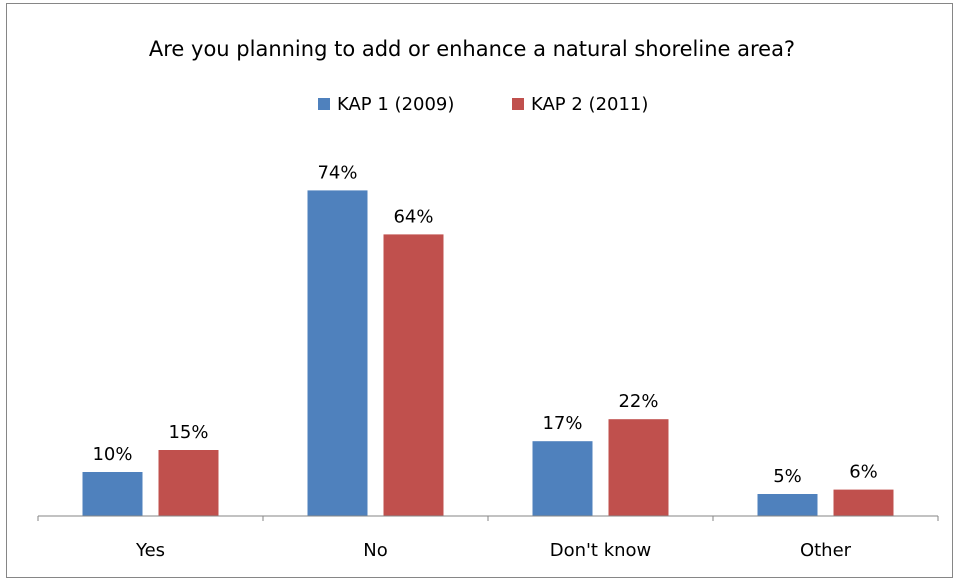 The width and height of the screenshot is (959, 582). Describe the element at coordinates (562, 478) in the screenshot. I see `bar-kap1-don-t-know` at that location.